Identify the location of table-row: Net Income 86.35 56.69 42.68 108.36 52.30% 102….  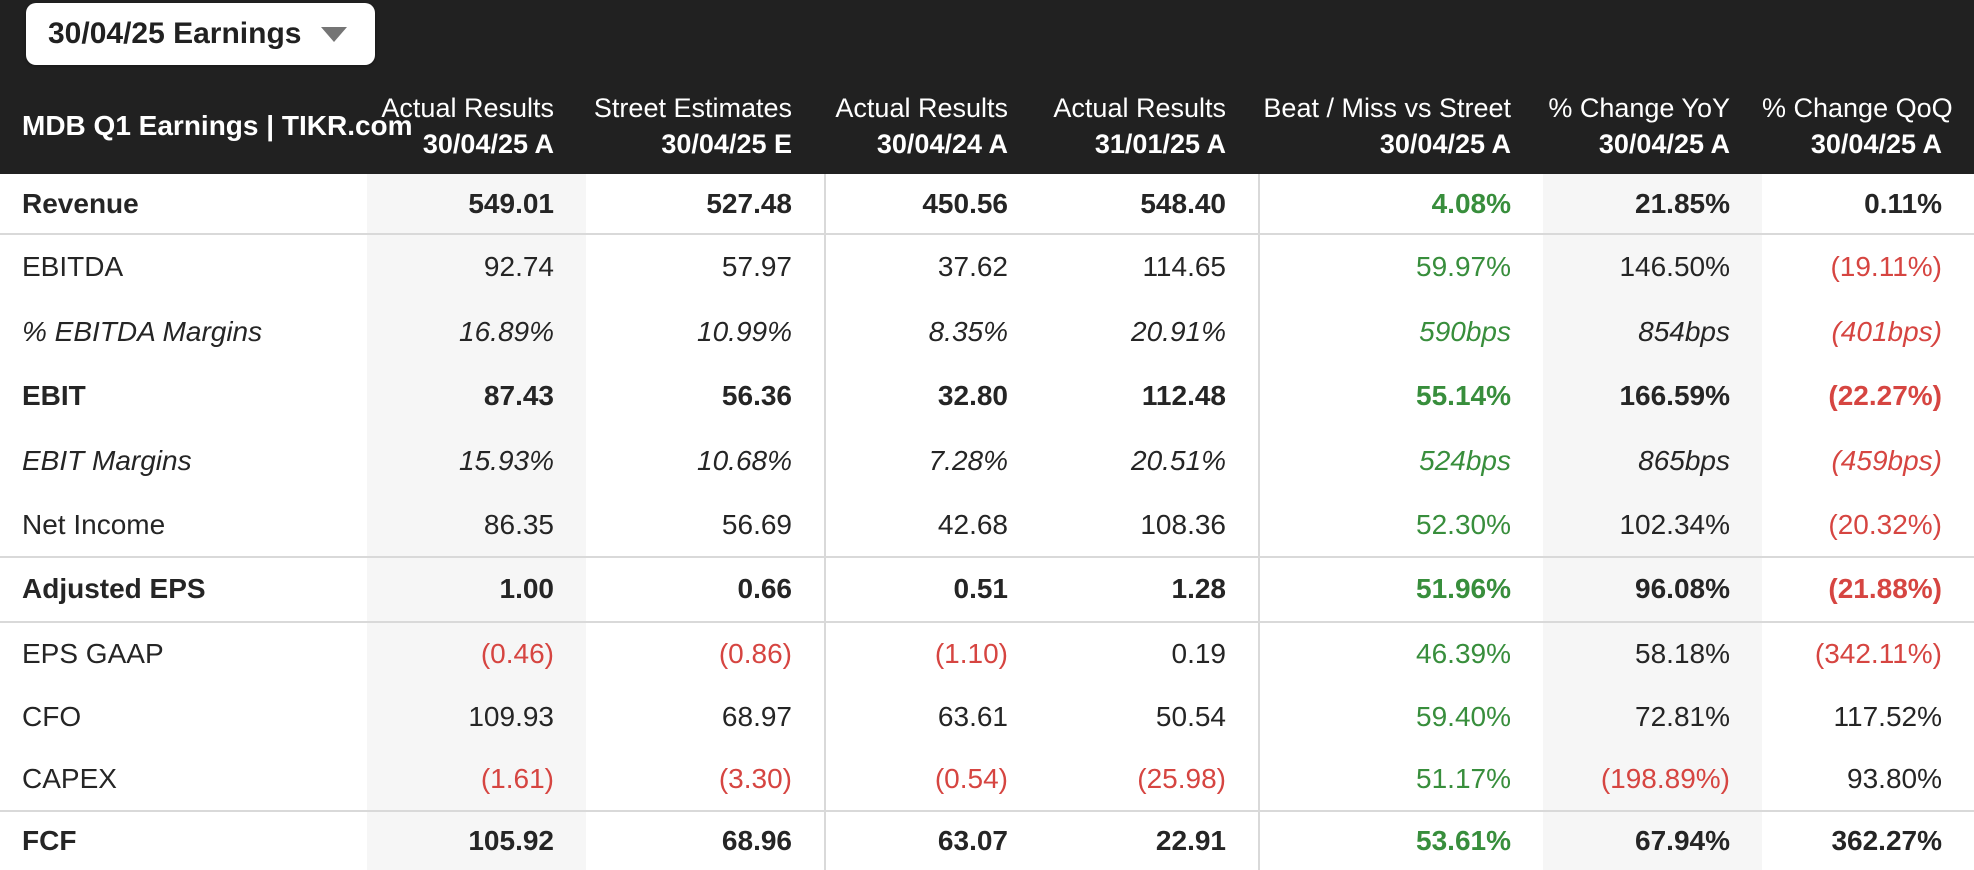
(987, 525).